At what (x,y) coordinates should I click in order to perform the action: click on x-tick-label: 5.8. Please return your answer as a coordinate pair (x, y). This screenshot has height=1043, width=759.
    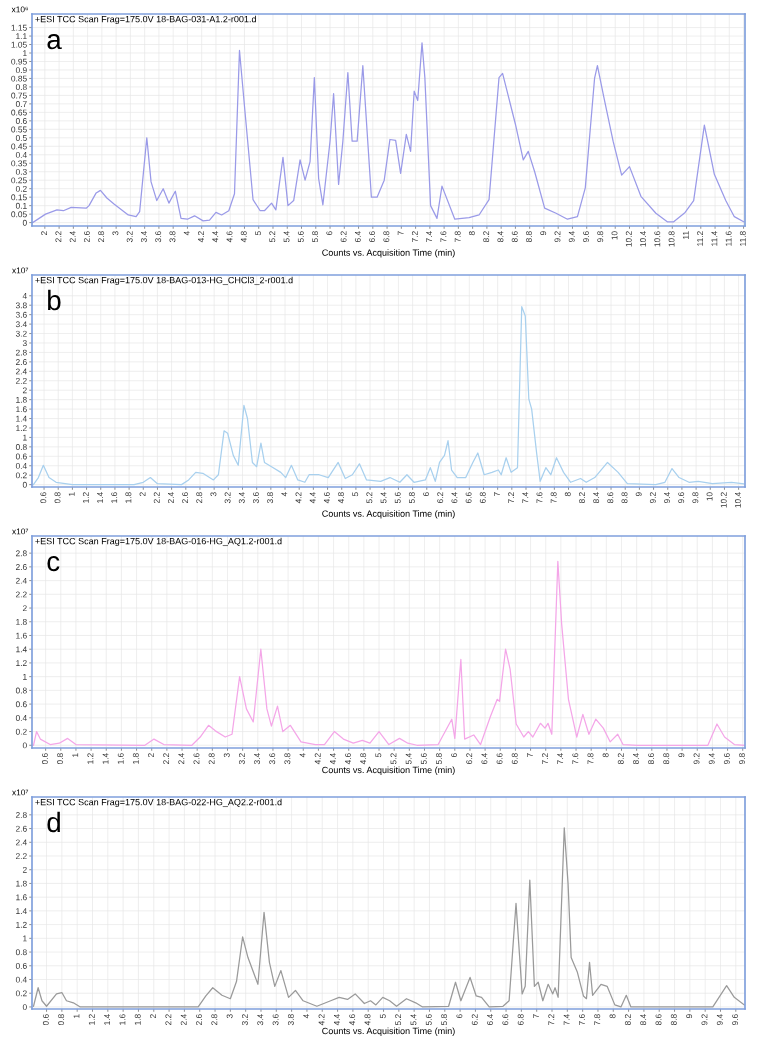
    Looking at the image, I should click on (444, 1020).